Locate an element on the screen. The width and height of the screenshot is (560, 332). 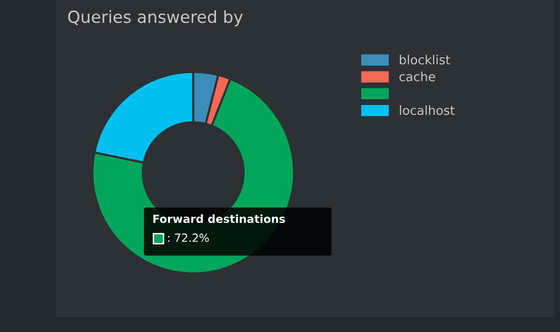
text: Forward destinations is located at coordinates (219, 219).